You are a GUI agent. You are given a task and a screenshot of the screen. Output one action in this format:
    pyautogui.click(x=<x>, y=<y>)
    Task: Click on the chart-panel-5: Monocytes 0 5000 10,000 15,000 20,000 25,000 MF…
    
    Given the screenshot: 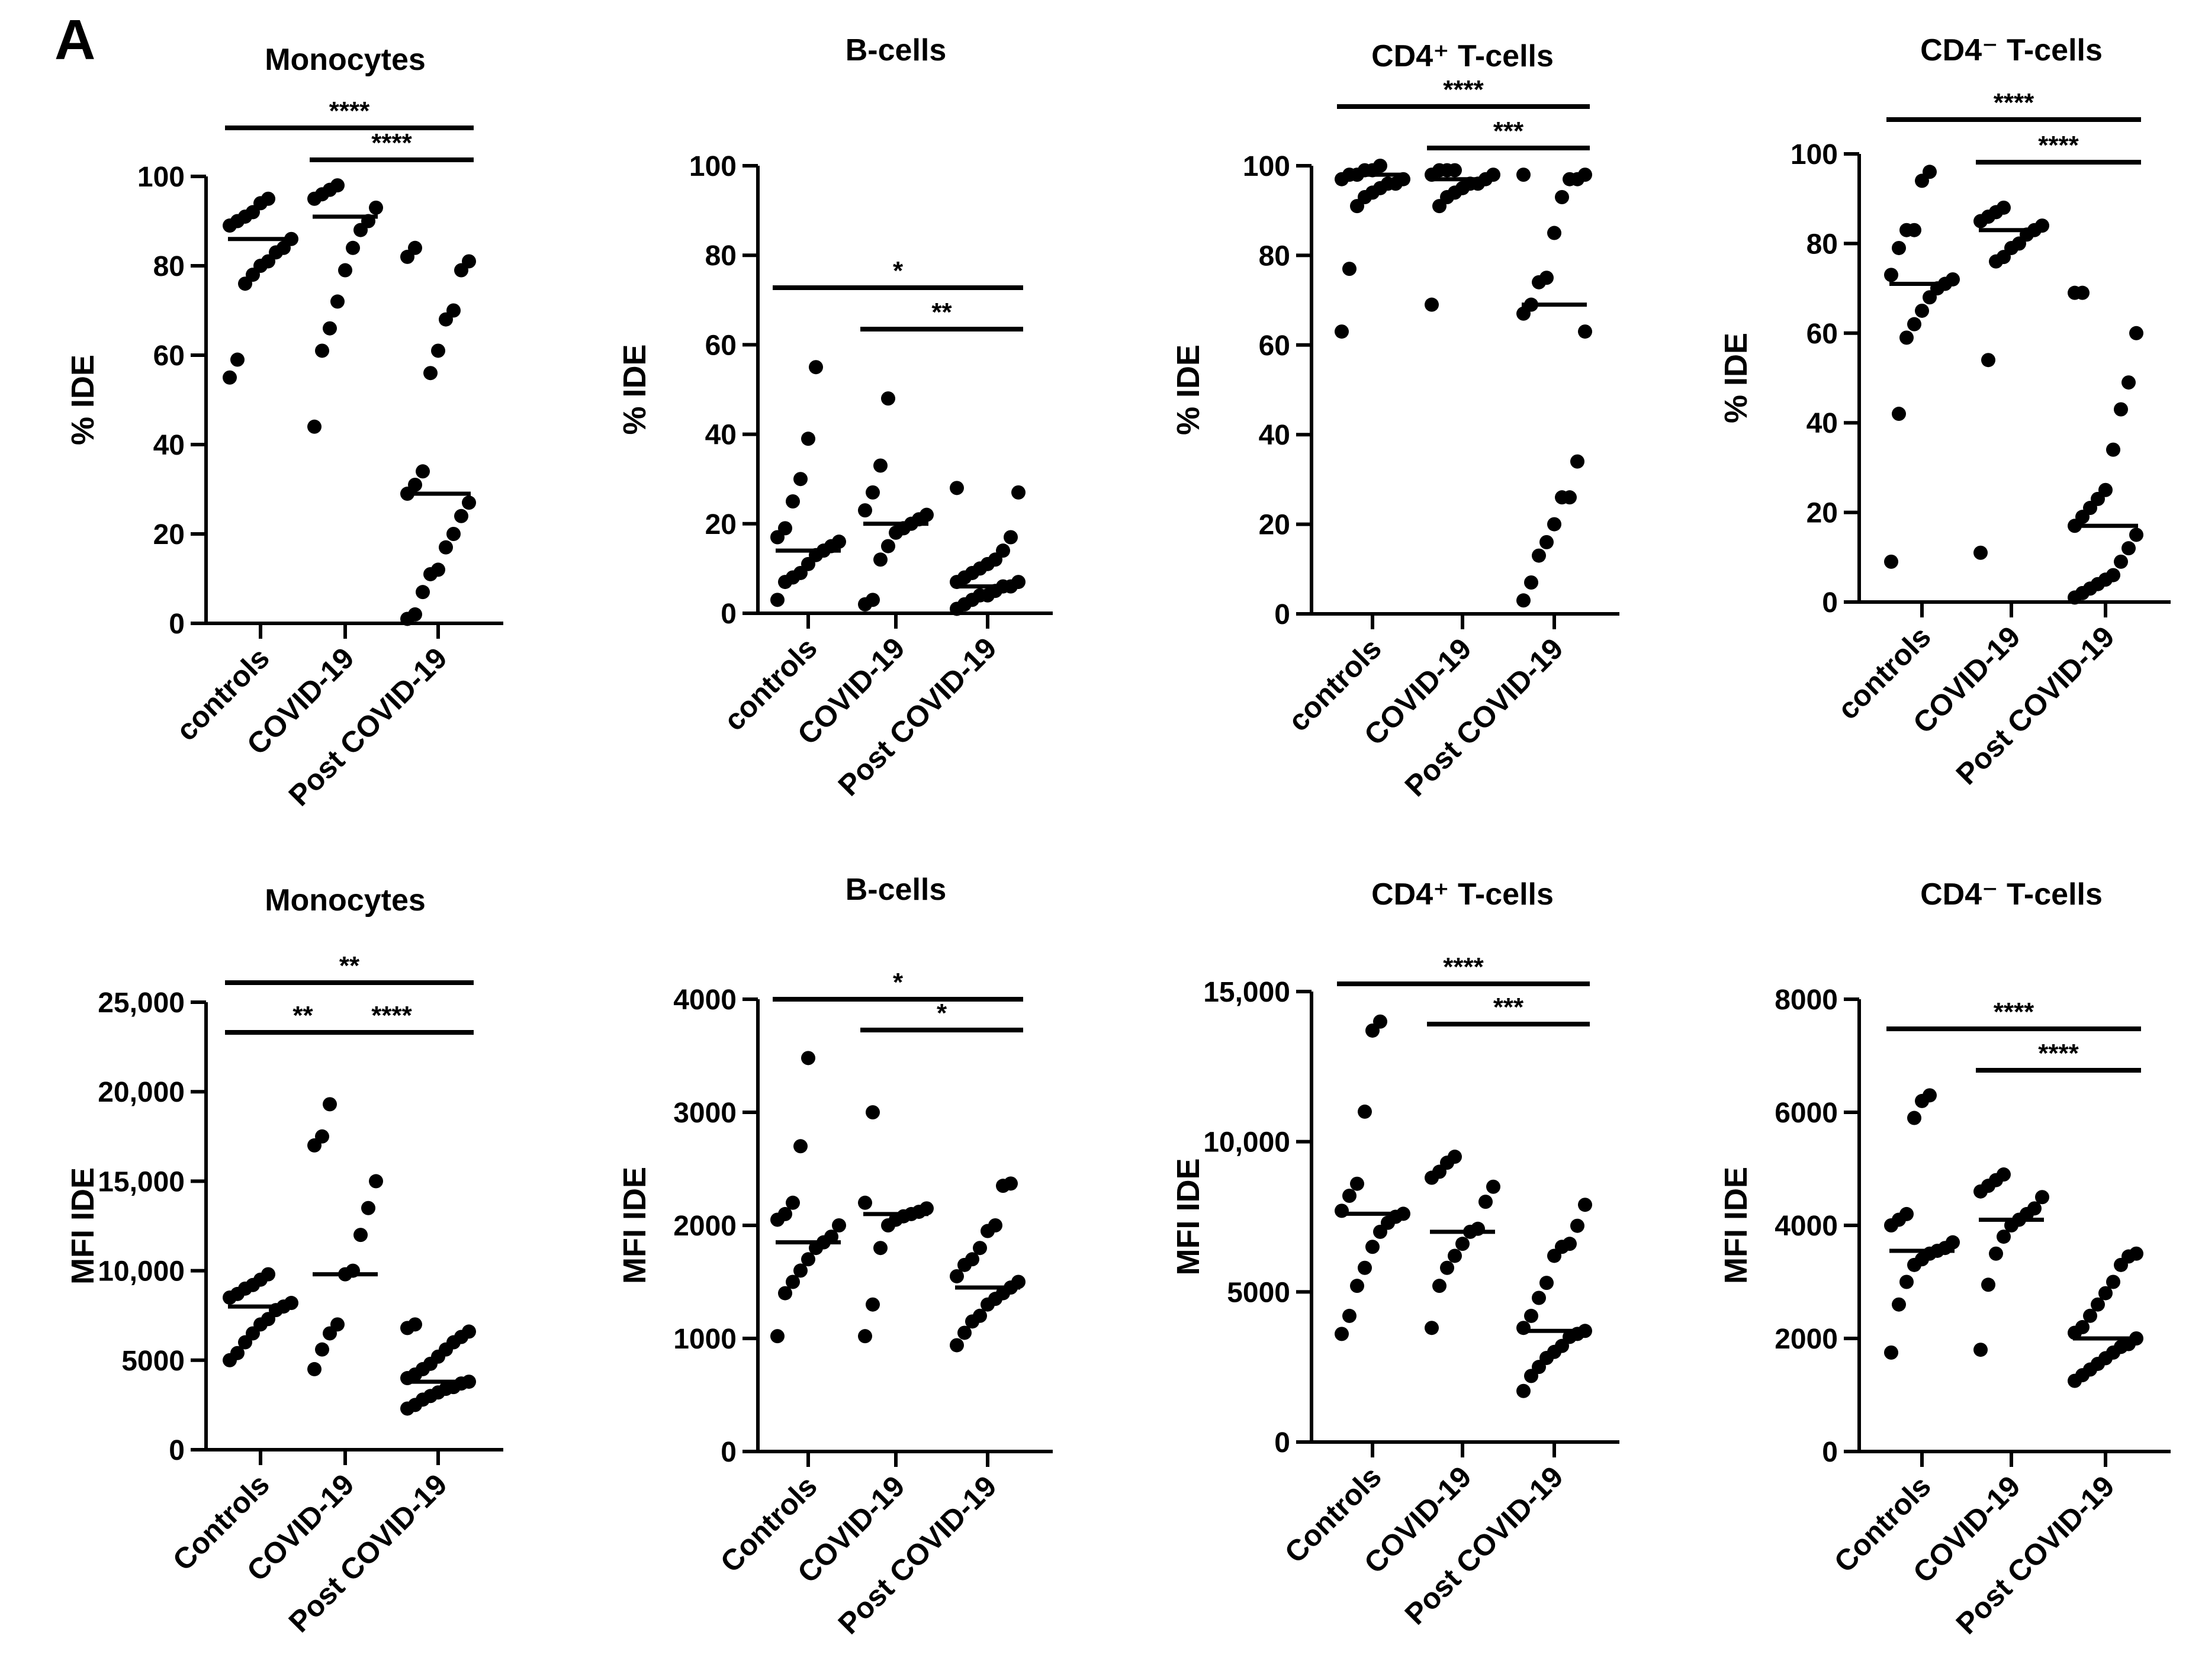 What is the action you would take?
    pyautogui.click(x=284, y=1261)
    